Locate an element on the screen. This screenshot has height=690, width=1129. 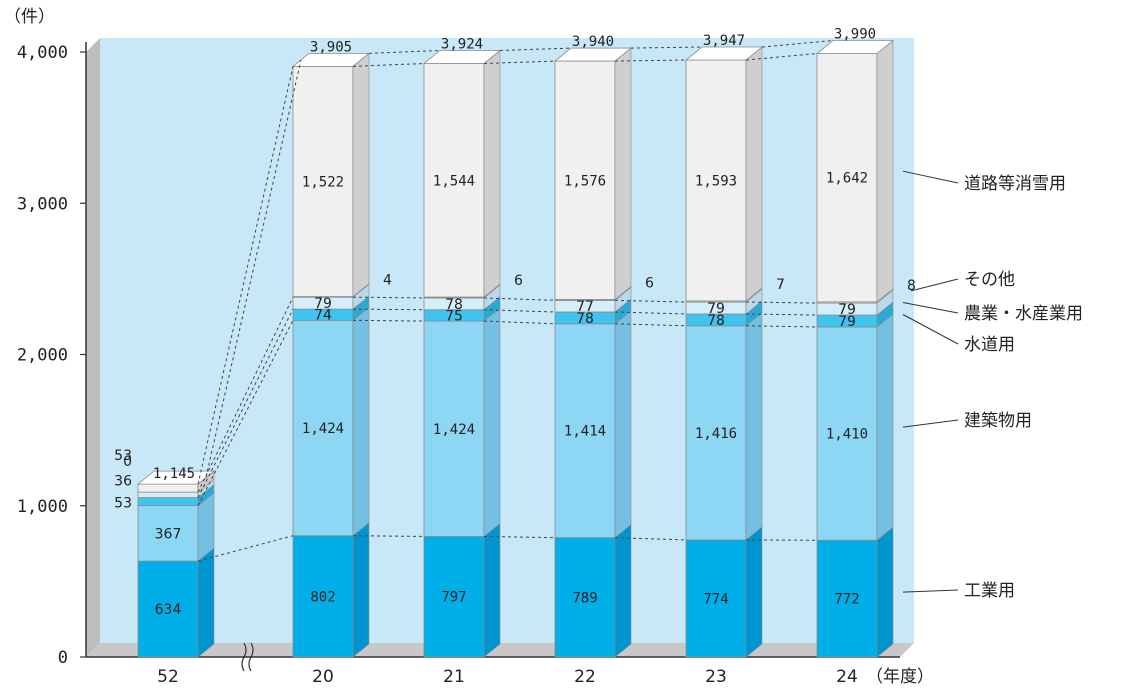
data-label: 1,416 is located at coordinates (716, 434).